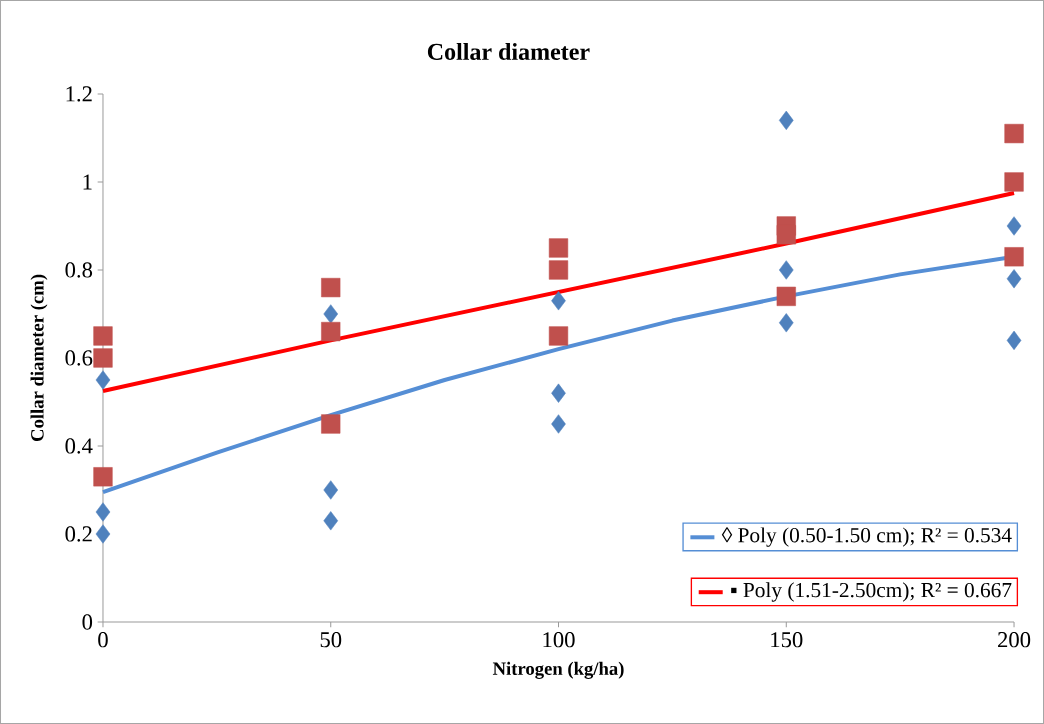  I want to click on x-tick-label: 50, so click(331, 640).